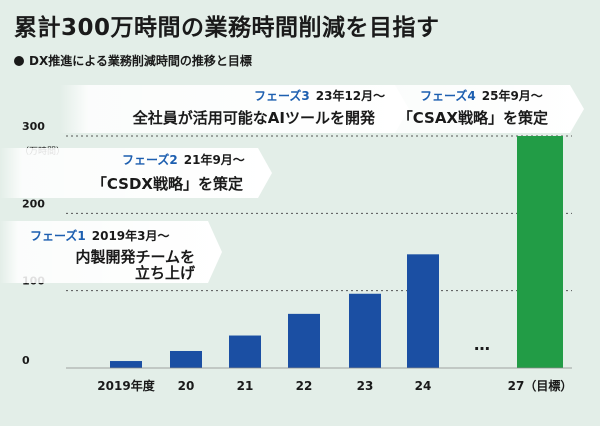  I want to click on bar-27（目標）, so click(540, 252).